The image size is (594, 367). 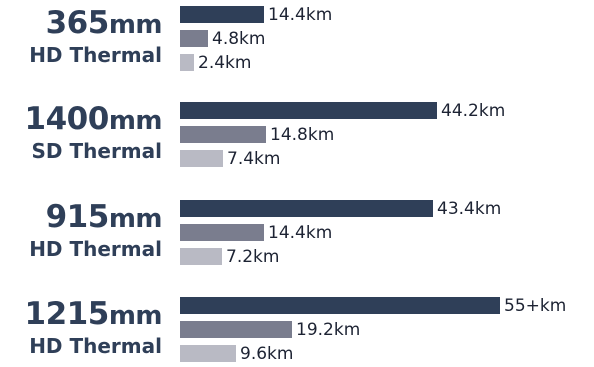 I want to click on category-label: 915mm HD Thermal, so click(x=81, y=231).